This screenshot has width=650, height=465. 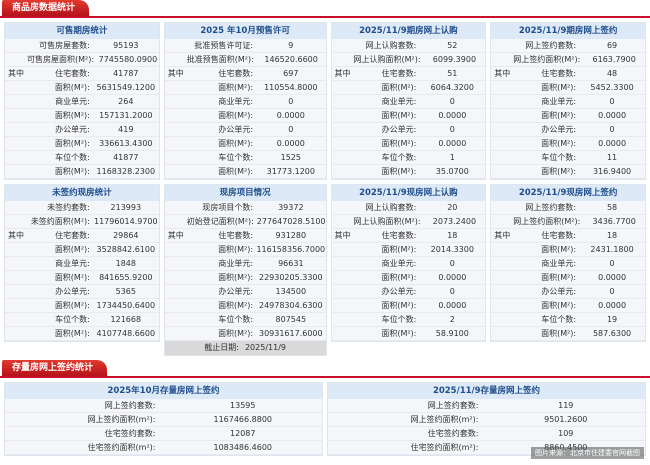 I want to click on row-value: 1167466.8800, so click(x=243, y=419).